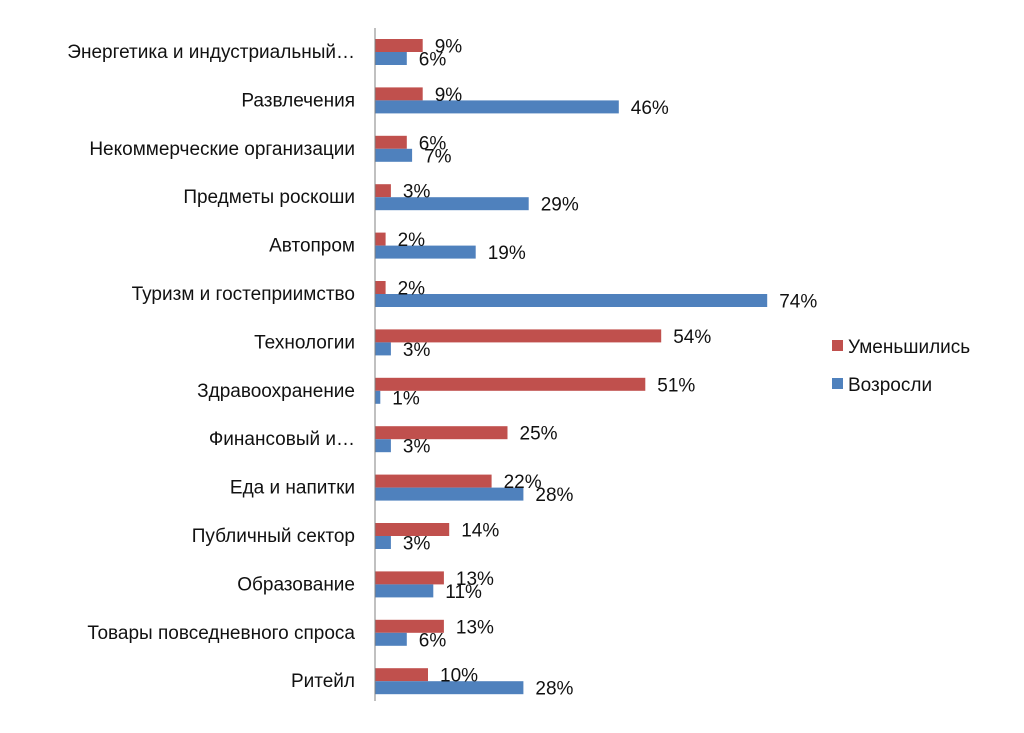 The width and height of the screenshot is (1024, 733). Describe the element at coordinates (221, 633) in the screenshot. I see `category-label: Товары повседневного спроса` at that location.